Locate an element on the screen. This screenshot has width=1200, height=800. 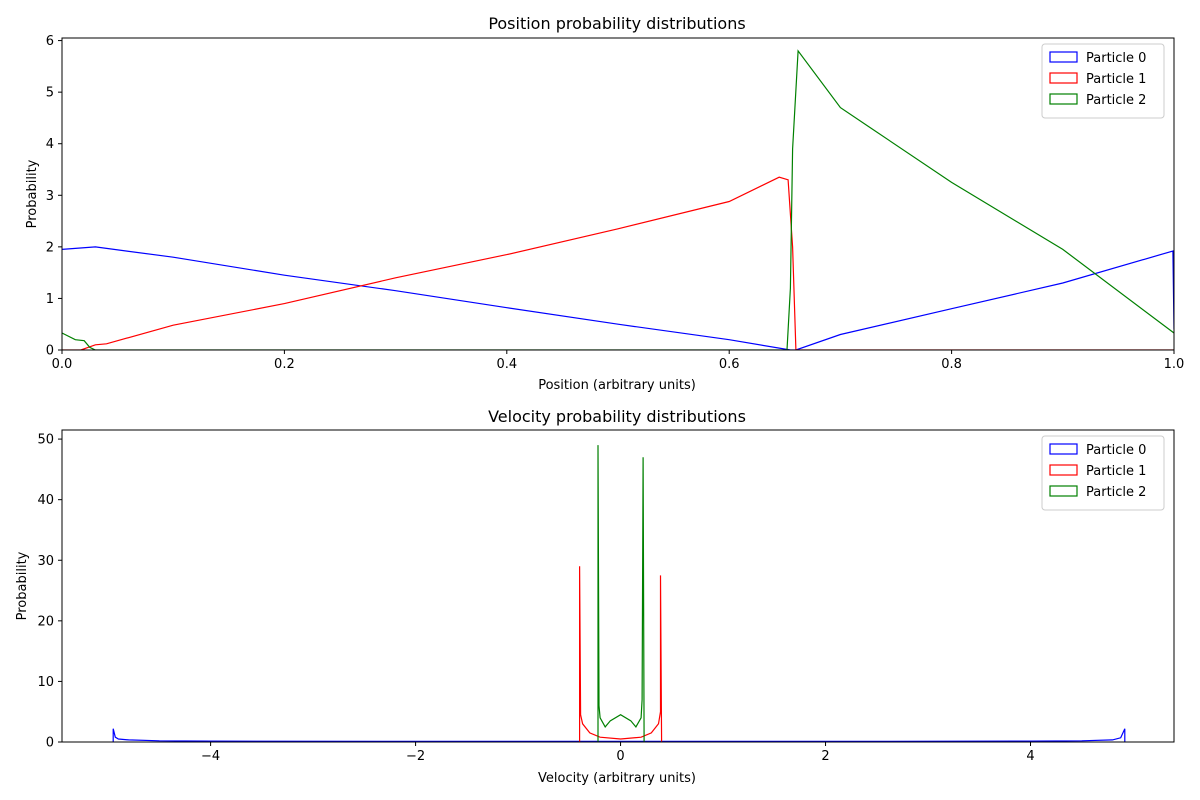
velocity-y-tick-label: 50 is located at coordinates (45, 440).